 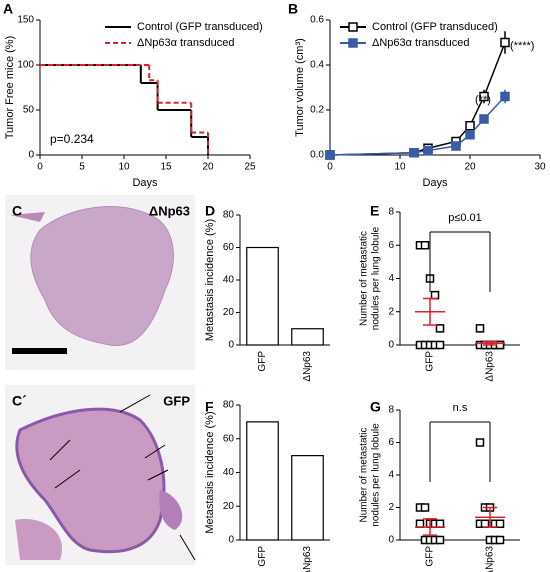 What do you see at coordinates (17, 211) in the screenshot?
I see `panel-letter: C` at bounding box center [17, 211].